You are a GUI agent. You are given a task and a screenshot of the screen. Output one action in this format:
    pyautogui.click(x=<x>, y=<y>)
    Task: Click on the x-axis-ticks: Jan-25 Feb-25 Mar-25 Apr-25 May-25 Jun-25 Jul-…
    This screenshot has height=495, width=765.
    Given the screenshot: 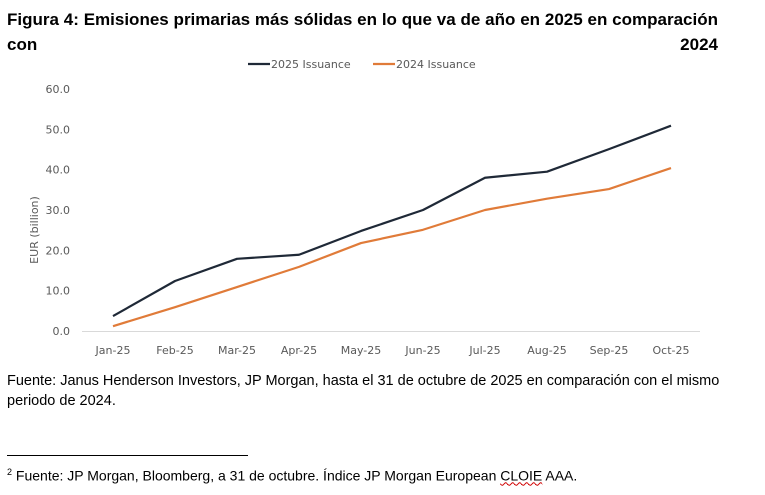 What is the action you would take?
    pyautogui.click(x=392, y=350)
    